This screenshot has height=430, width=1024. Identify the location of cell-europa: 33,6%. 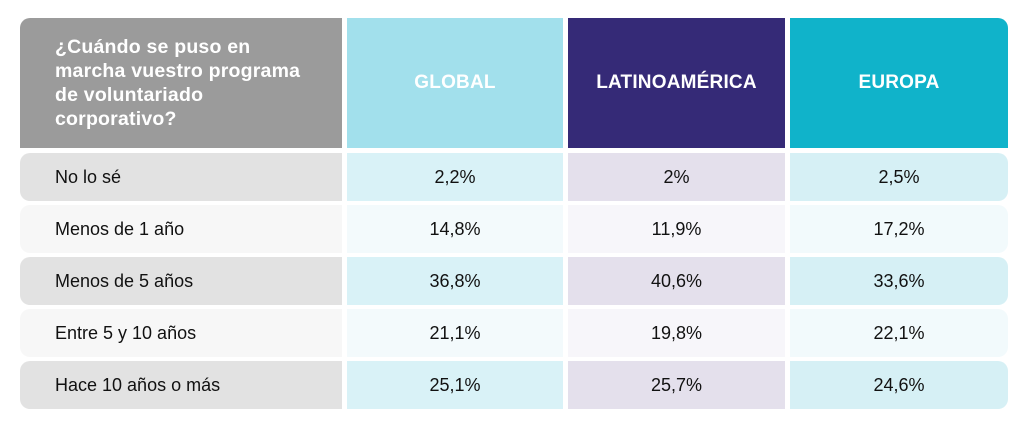
(899, 281).